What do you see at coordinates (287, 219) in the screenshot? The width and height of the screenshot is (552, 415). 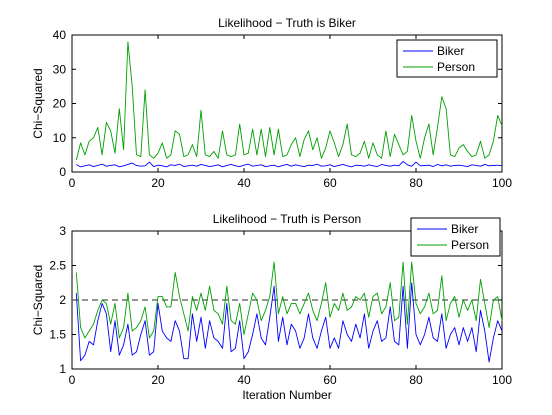 I see `chart-title-2: Likelihood − Truth is Person` at bounding box center [287, 219].